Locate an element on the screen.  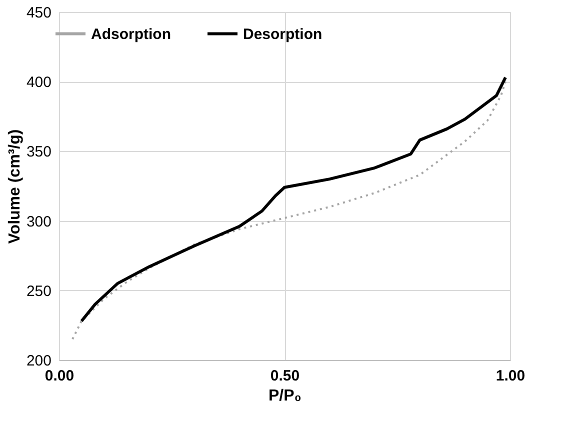
legend-label: Desorption is located at coordinates (282, 34).